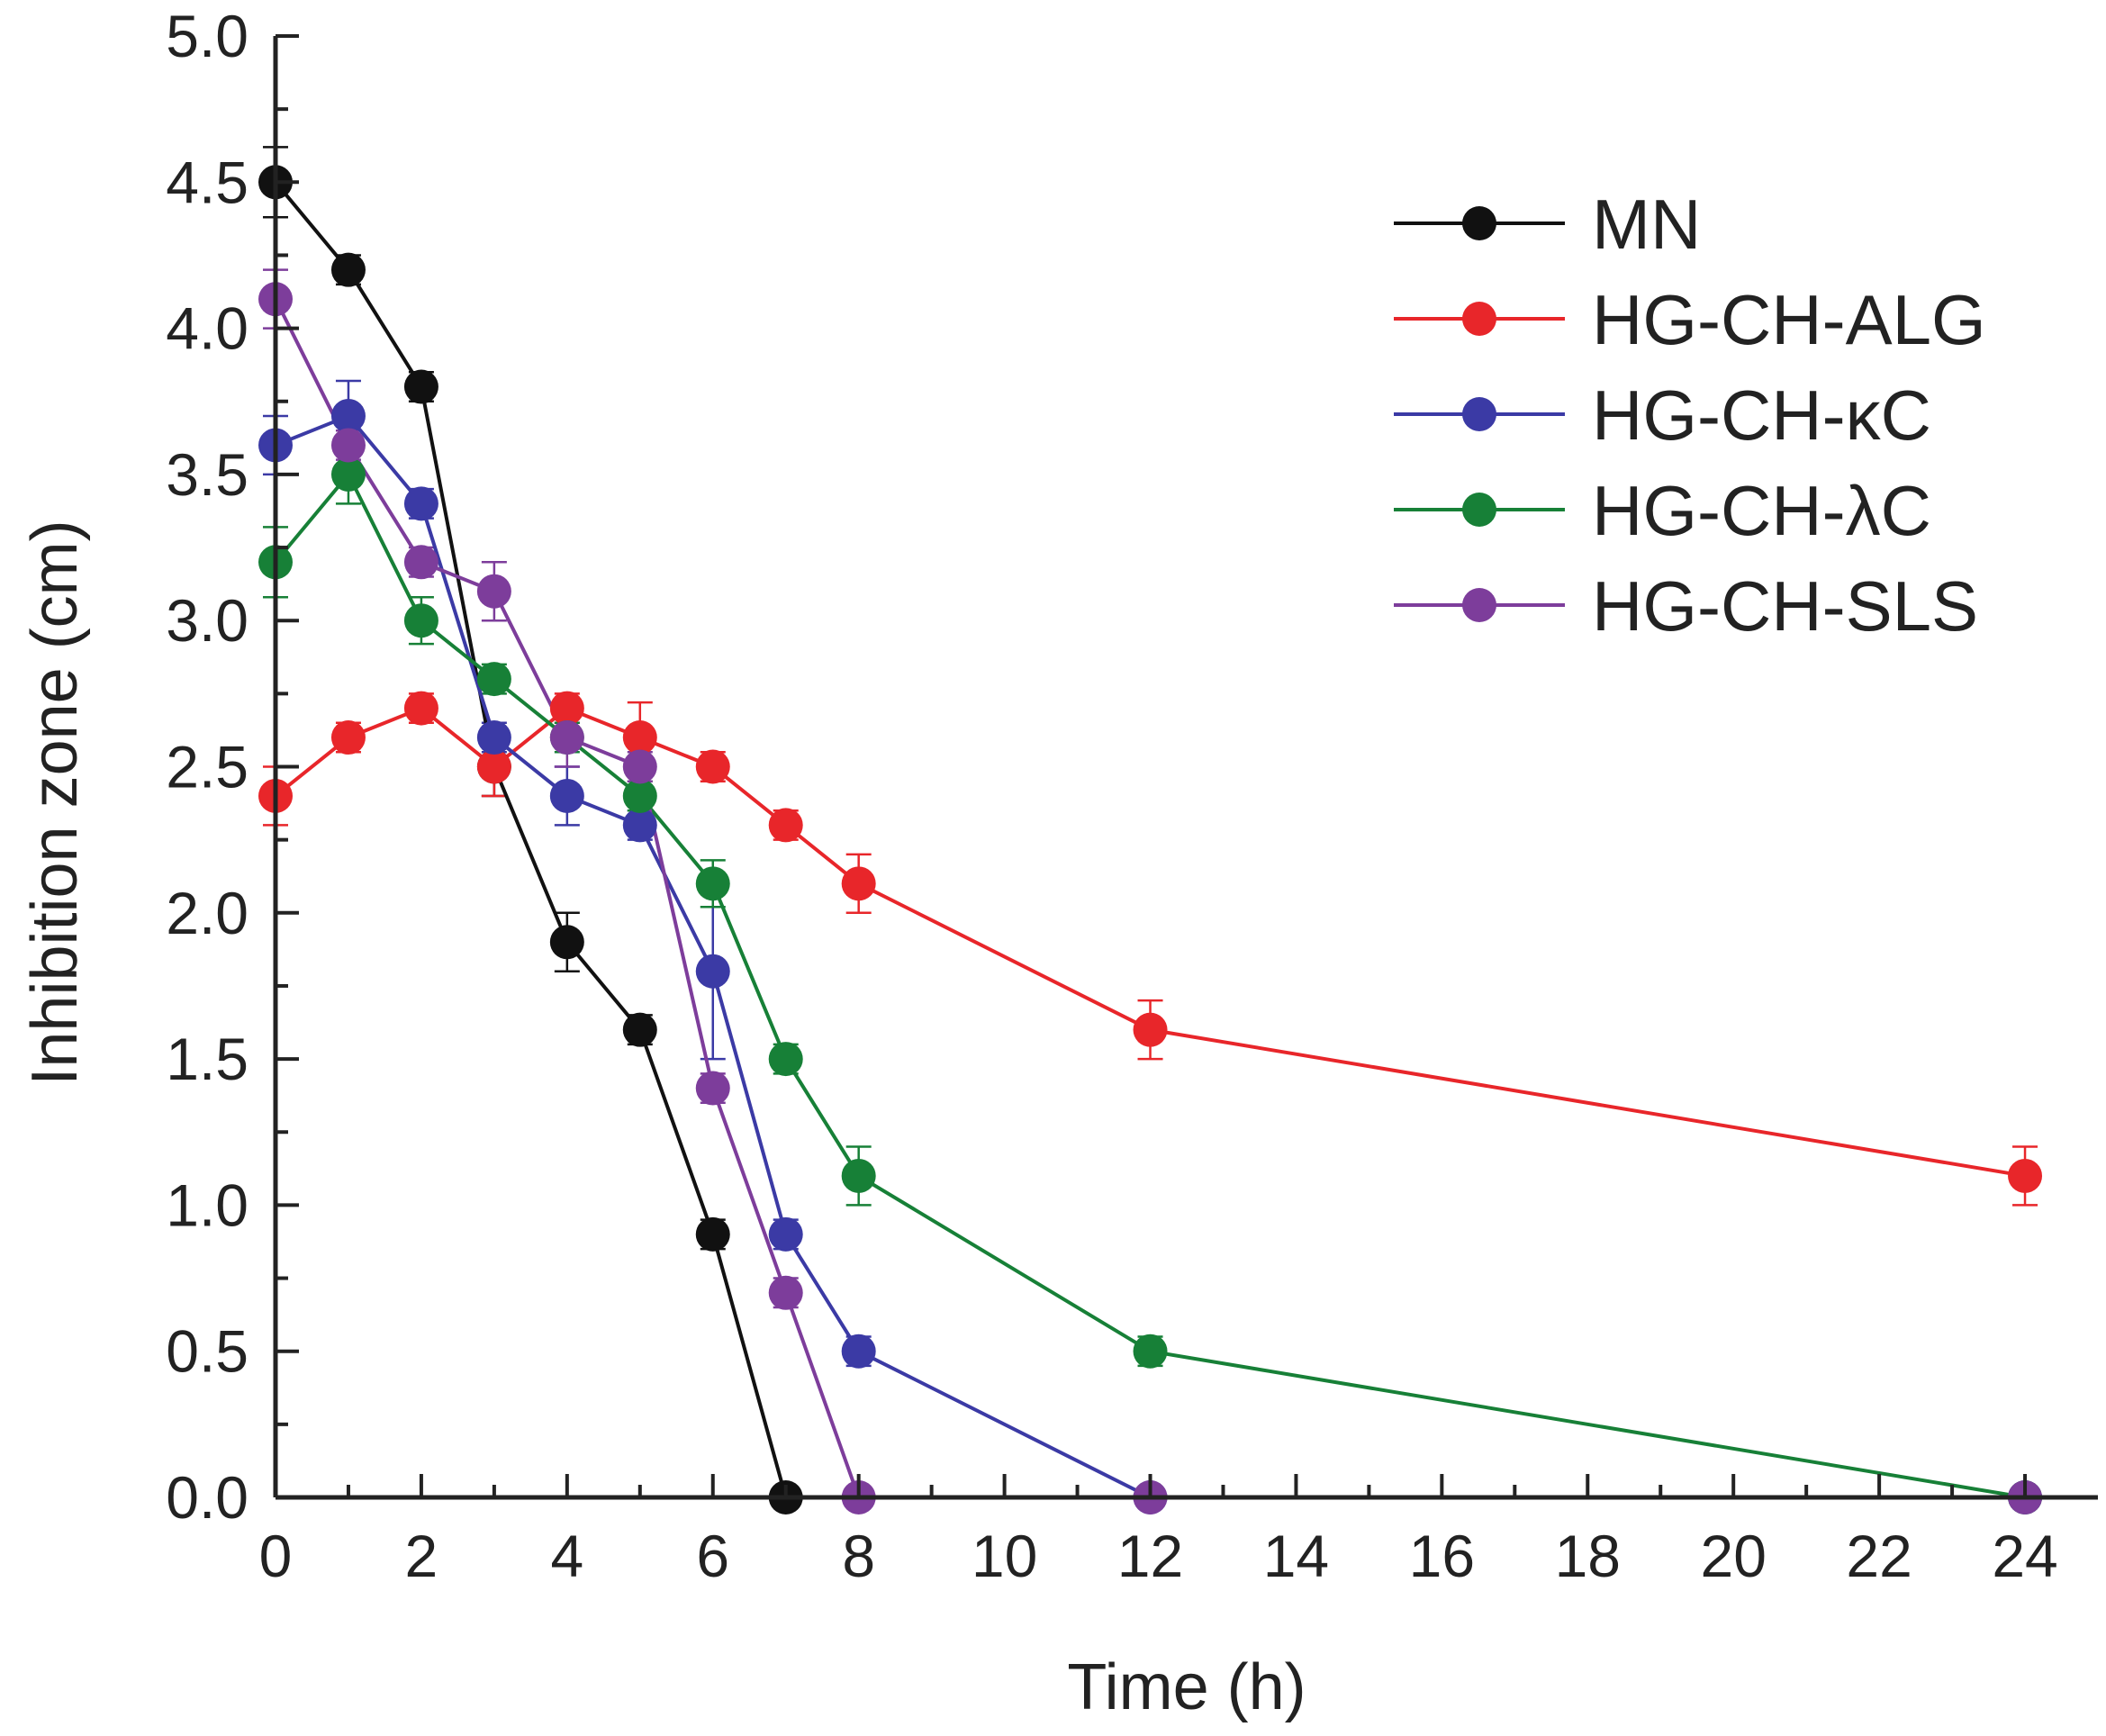 This screenshot has height=1736, width=2106. I want to click on y-tick-label: 3.0, so click(207, 620).